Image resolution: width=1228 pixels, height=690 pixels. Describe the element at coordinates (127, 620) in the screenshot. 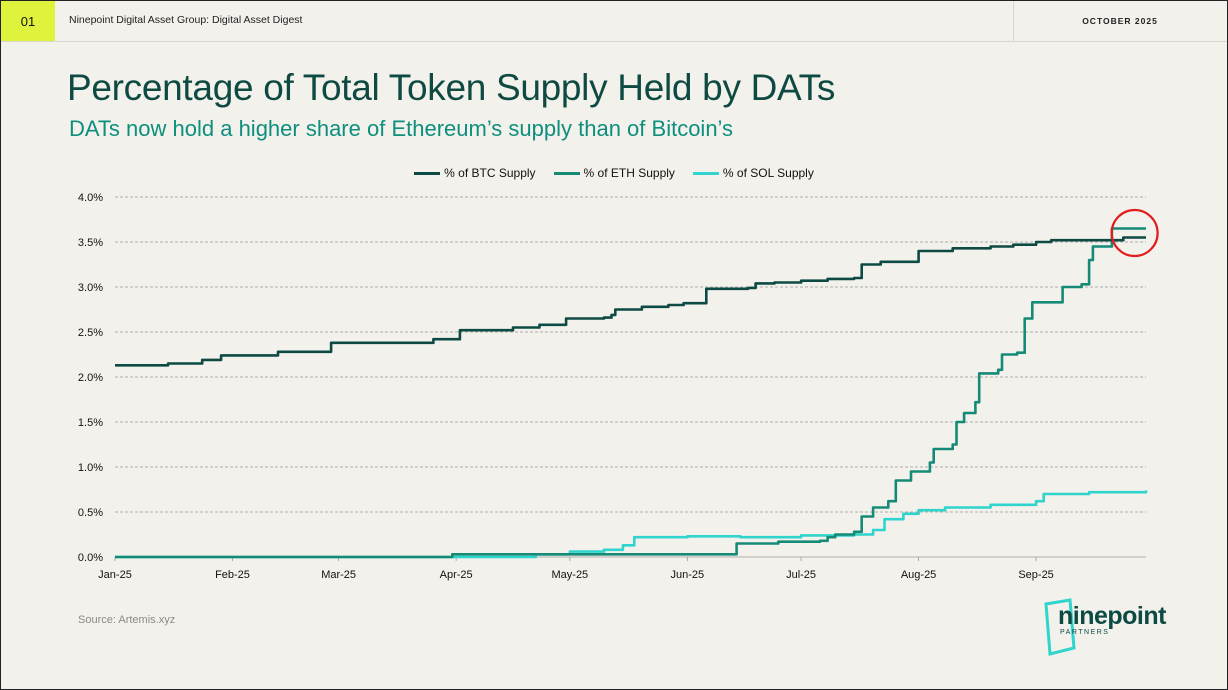

I see `source-note: Source: Artemis.xyz` at that location.